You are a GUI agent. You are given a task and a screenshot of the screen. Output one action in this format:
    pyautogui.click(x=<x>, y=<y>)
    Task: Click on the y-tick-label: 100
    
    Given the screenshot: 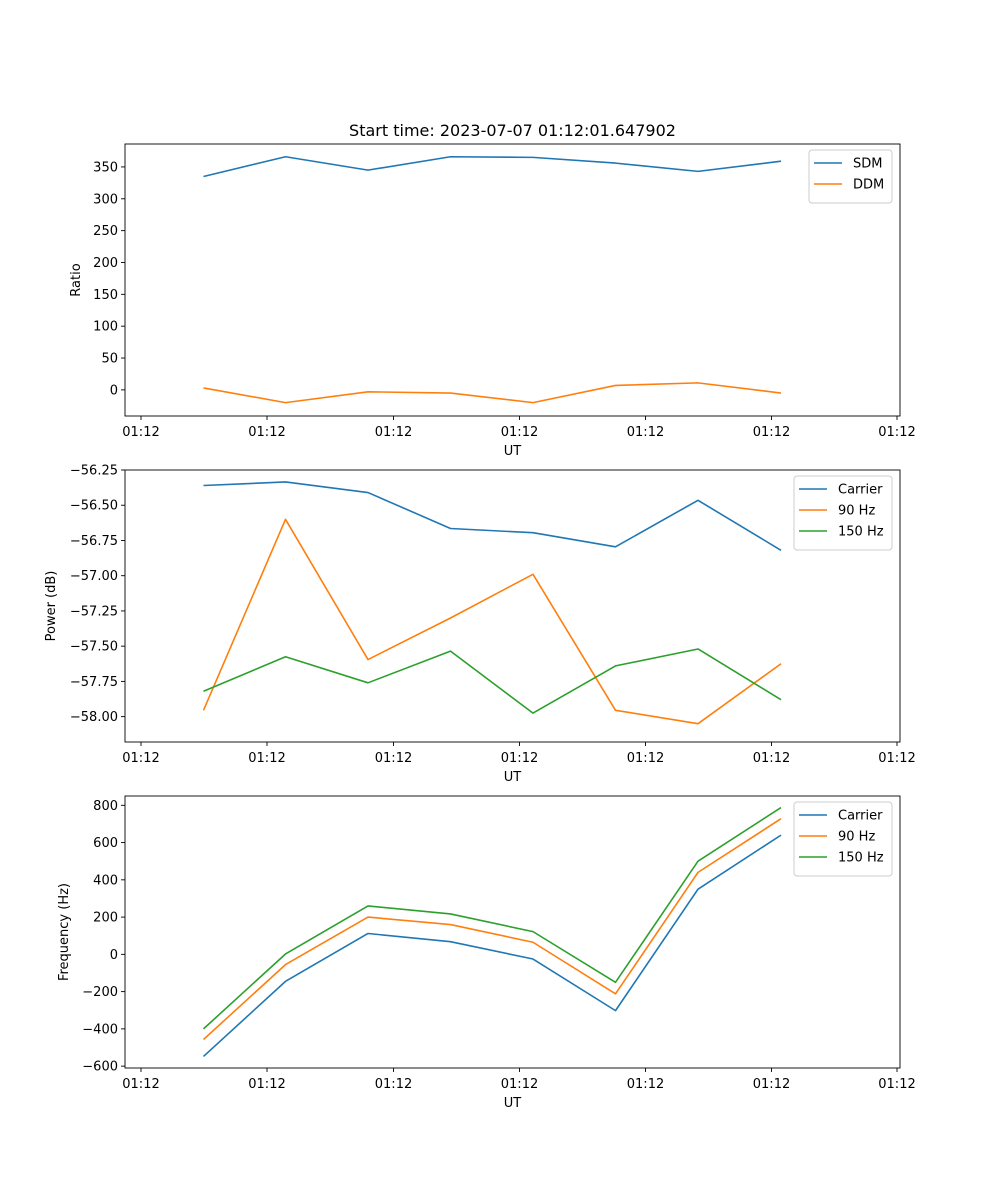 What is the action you would take?
    pyautogui.click(x=105, y=327)
    